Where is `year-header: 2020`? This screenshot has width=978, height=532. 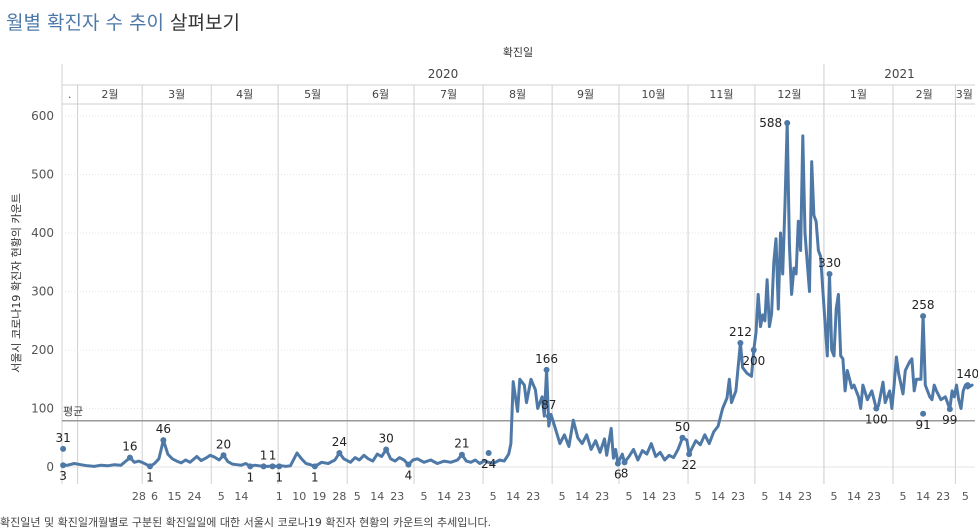 year-header: 2020 is located at coordinates (443, 74).